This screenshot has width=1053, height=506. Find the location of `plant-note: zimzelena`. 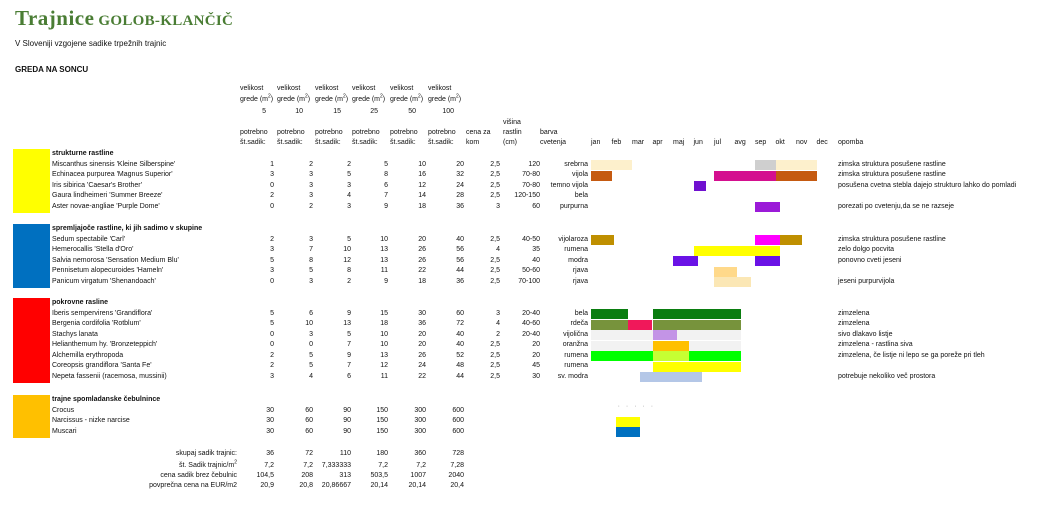

plant-note: zimzelena is located at coordinates (854, 323).